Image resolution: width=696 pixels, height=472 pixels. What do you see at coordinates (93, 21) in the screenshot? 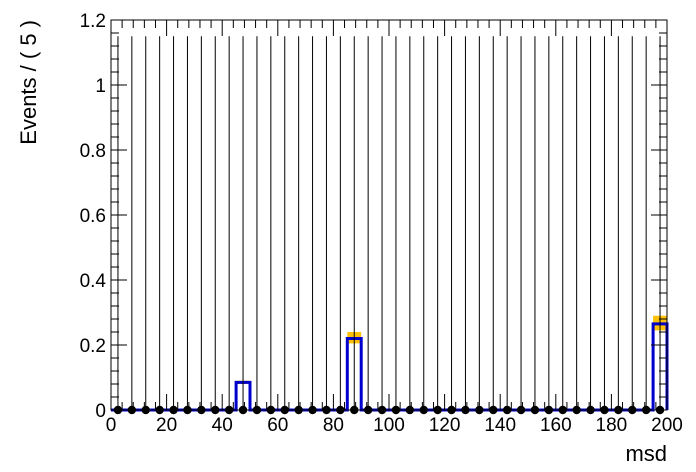
I see `y-tick-label: 1.2` at bounding box center [93, 21].